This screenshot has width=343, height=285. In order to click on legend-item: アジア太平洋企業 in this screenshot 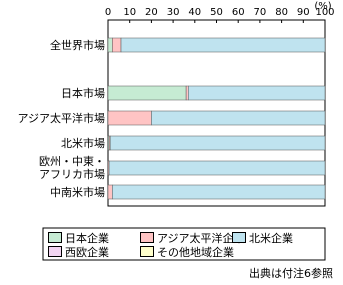, I will do `click(192, 238)`.